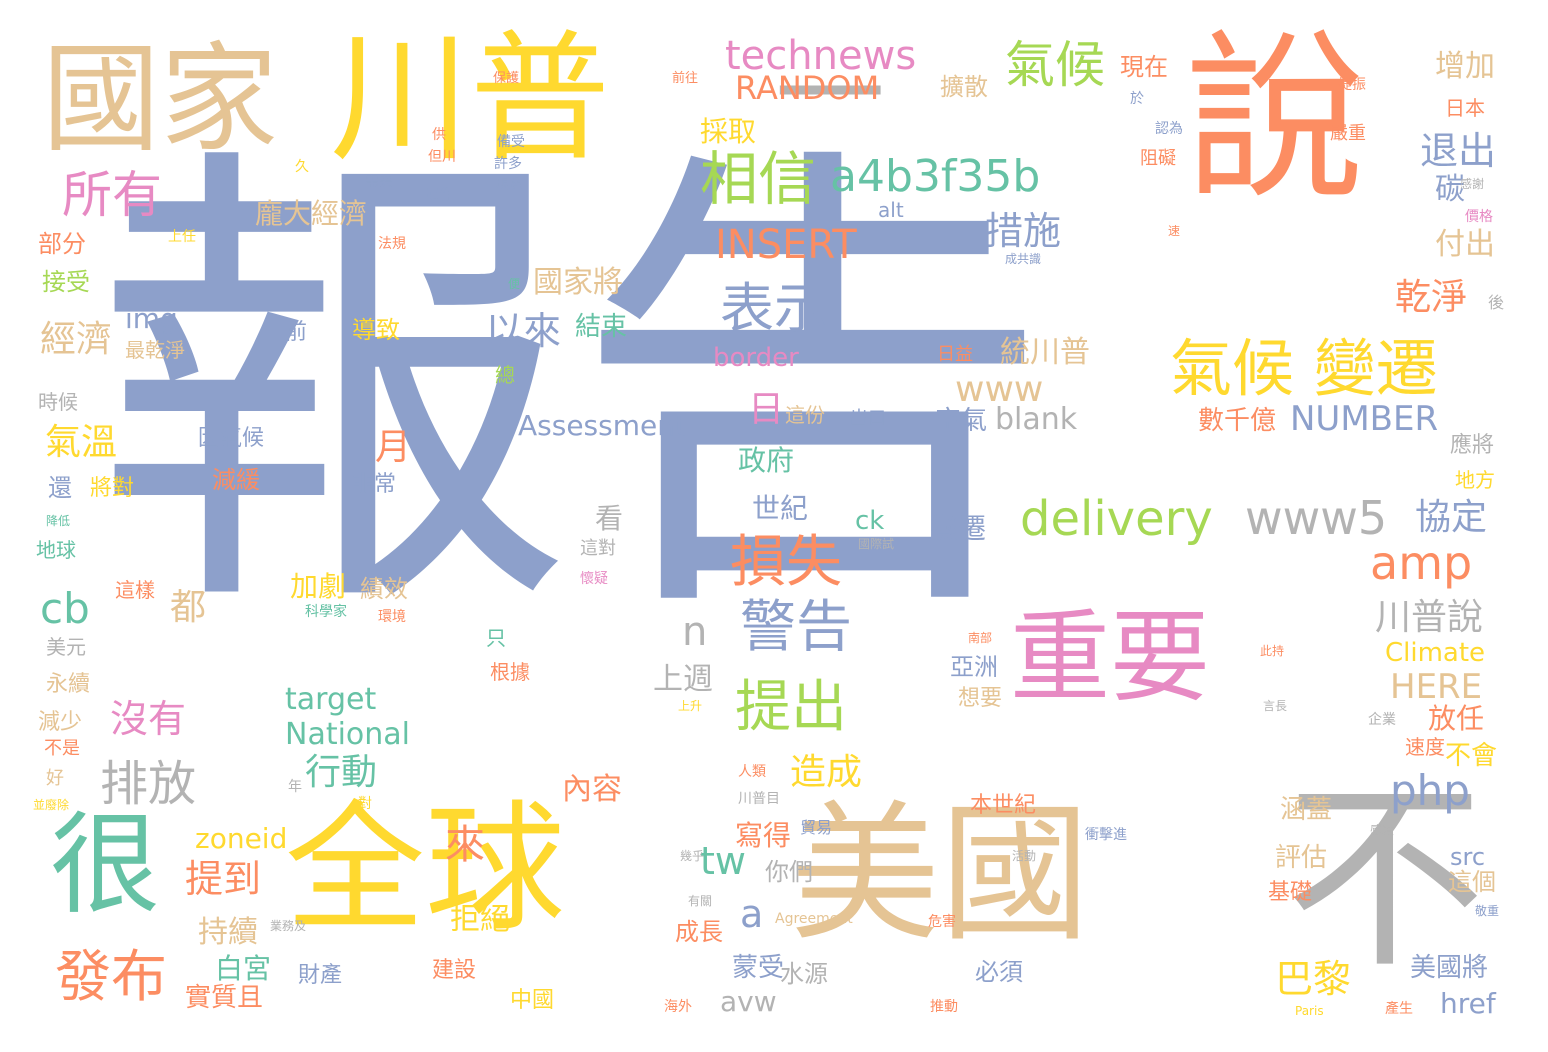 The width and height of the screenshot is (1548, 1052). Describe the element at coordinates (1306, 810) in the screenshot. I see `word: 涵蓋` at that location.